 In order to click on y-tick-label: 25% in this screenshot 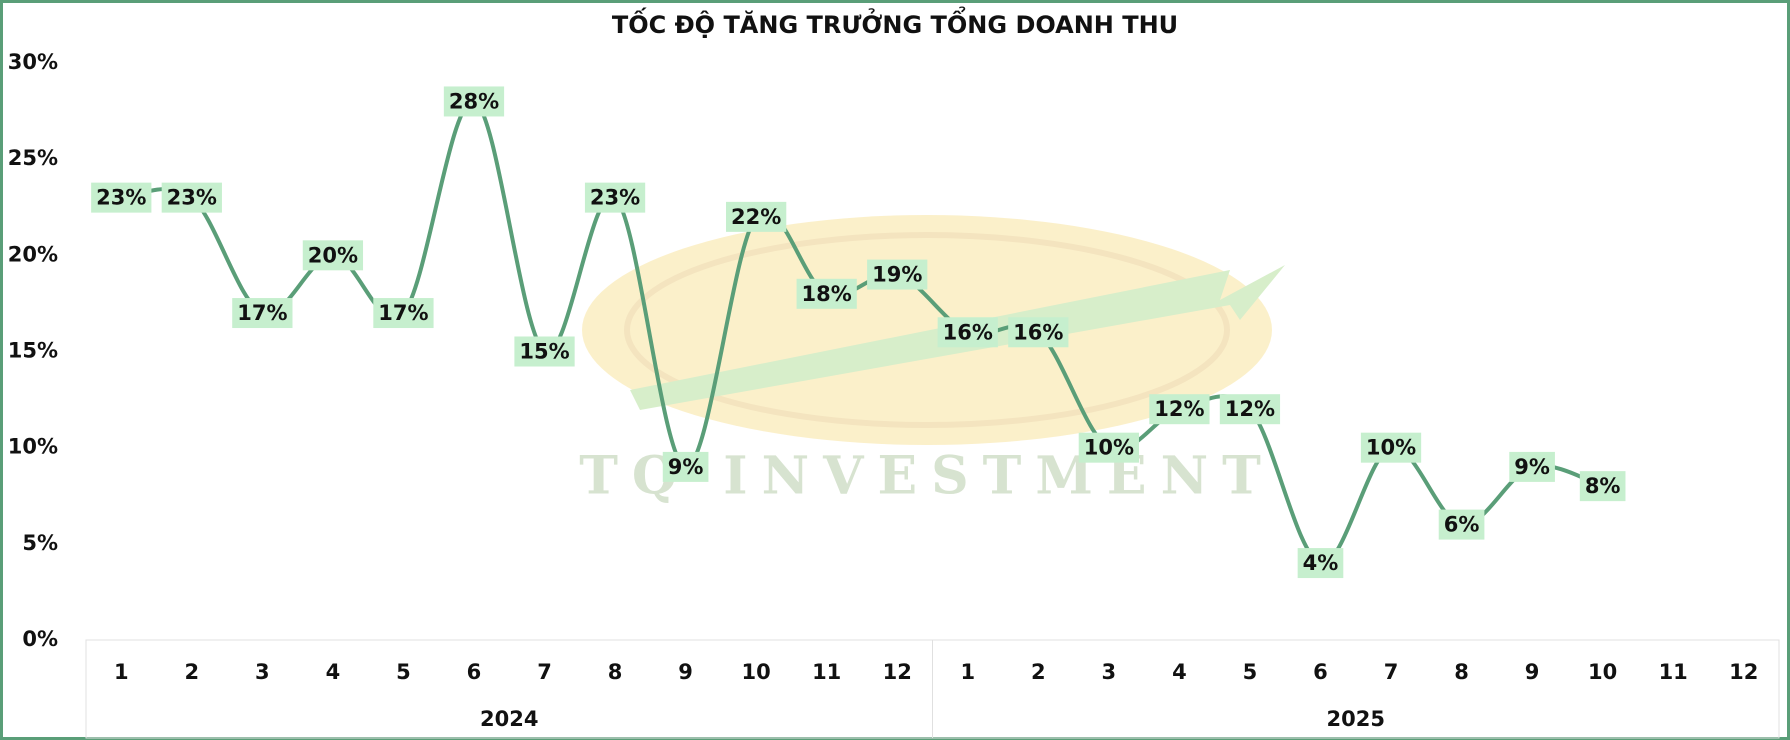, I will do `click(33, 158)`.